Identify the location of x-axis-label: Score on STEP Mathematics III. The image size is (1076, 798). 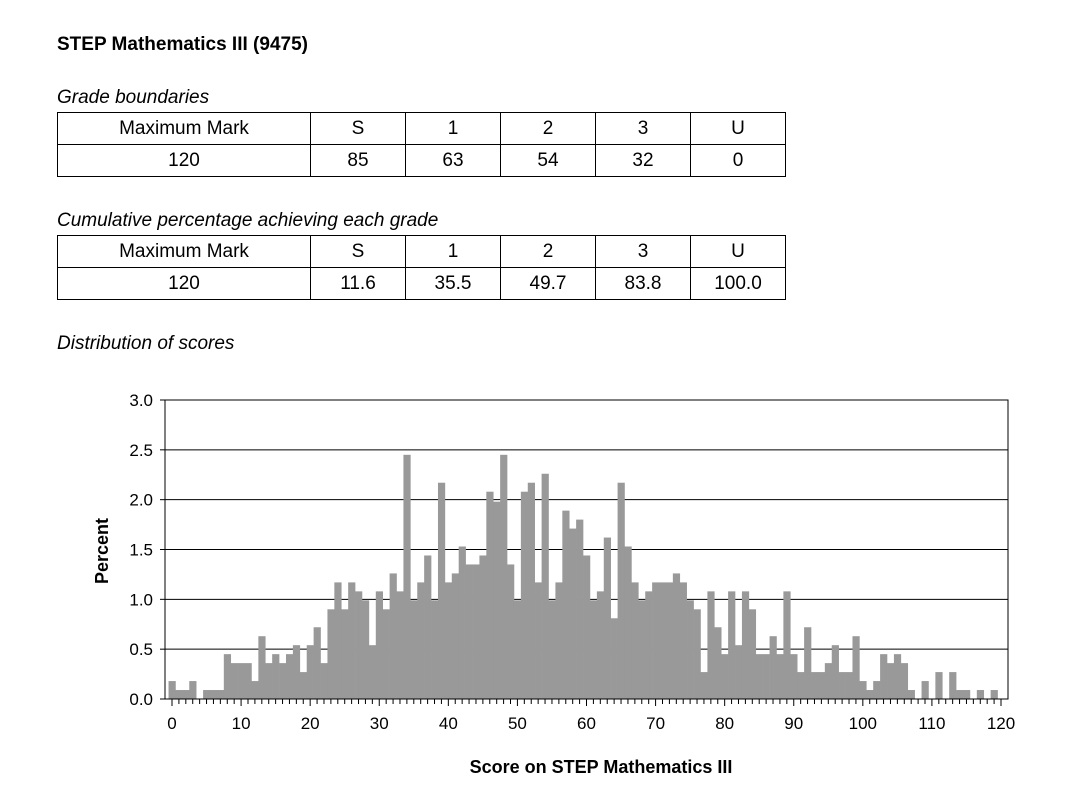
(601, 767).